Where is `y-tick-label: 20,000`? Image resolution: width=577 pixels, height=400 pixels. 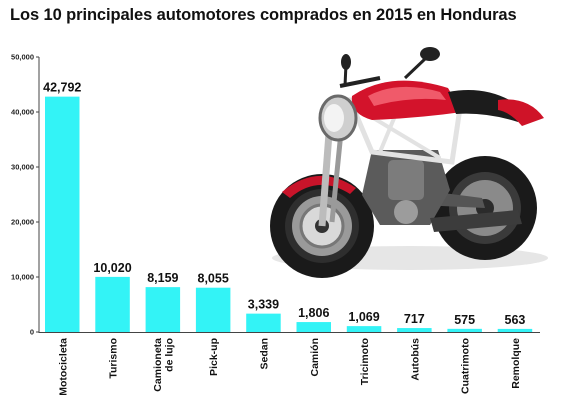 y-tick-label: 20,000 is located at coordinates (22, 222).